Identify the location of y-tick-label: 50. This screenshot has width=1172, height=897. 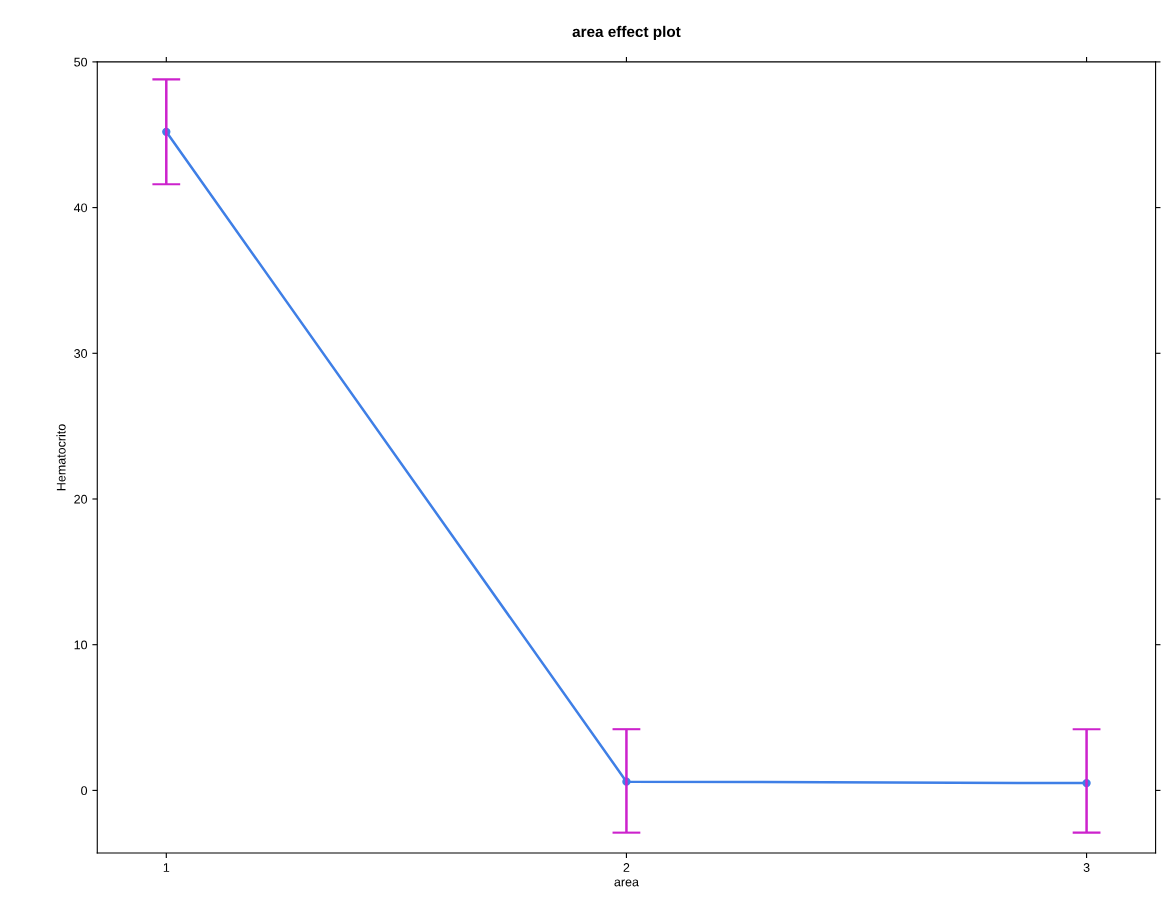
(81, 62).